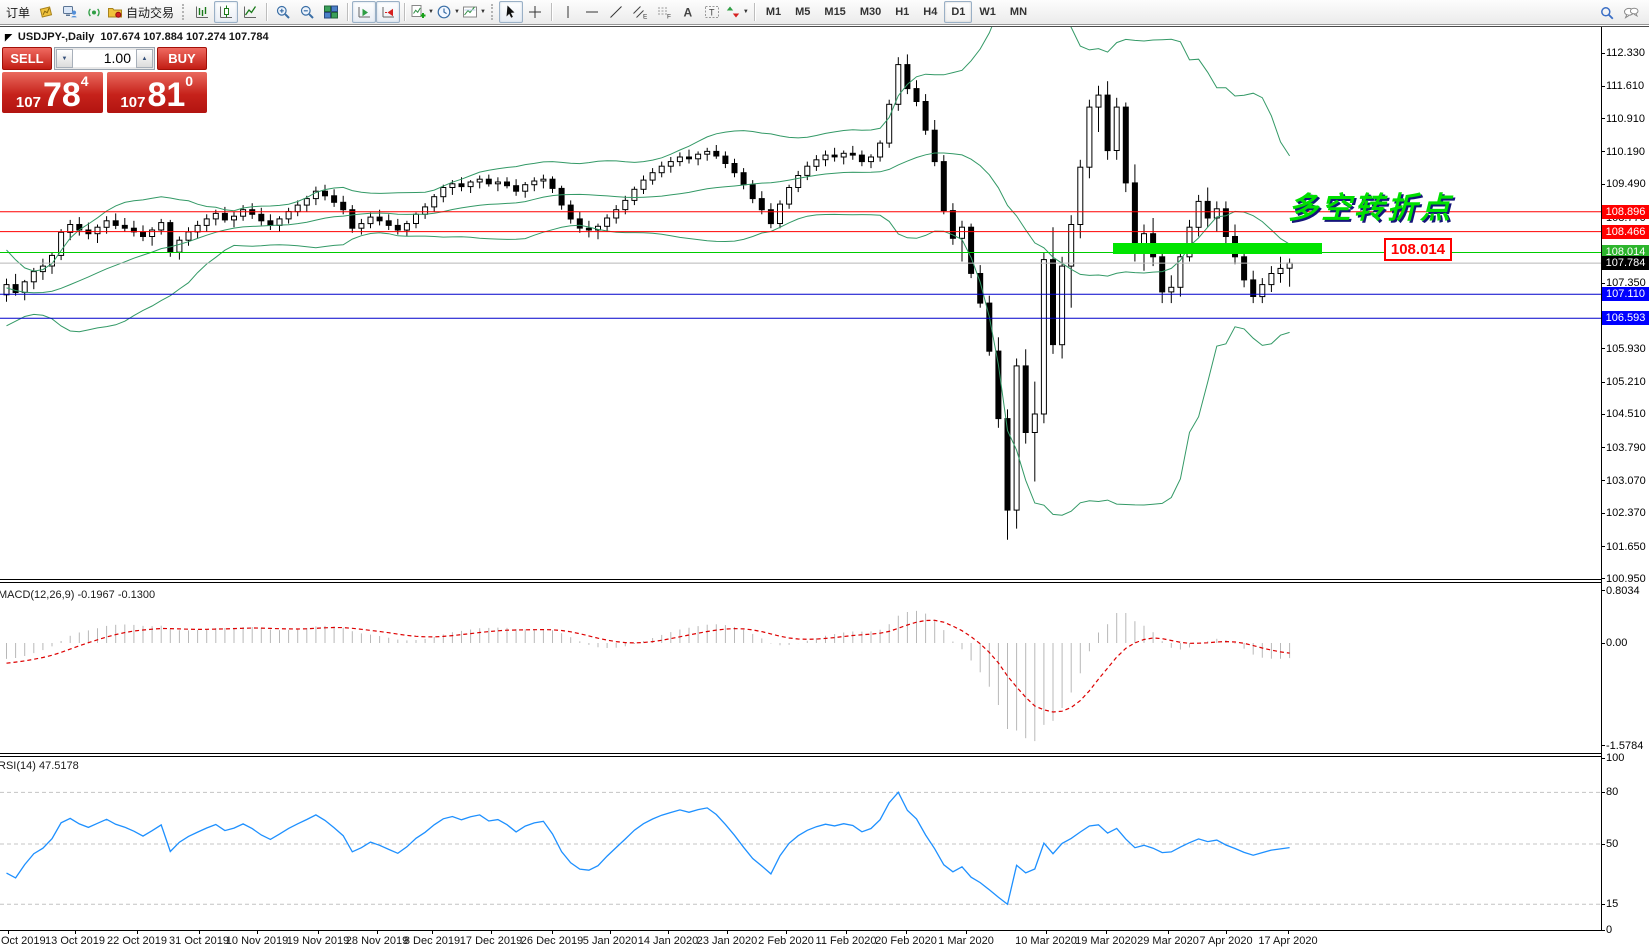 The image size is (1649, 951). I want to click on candlestick-icon, so click(226, 12).